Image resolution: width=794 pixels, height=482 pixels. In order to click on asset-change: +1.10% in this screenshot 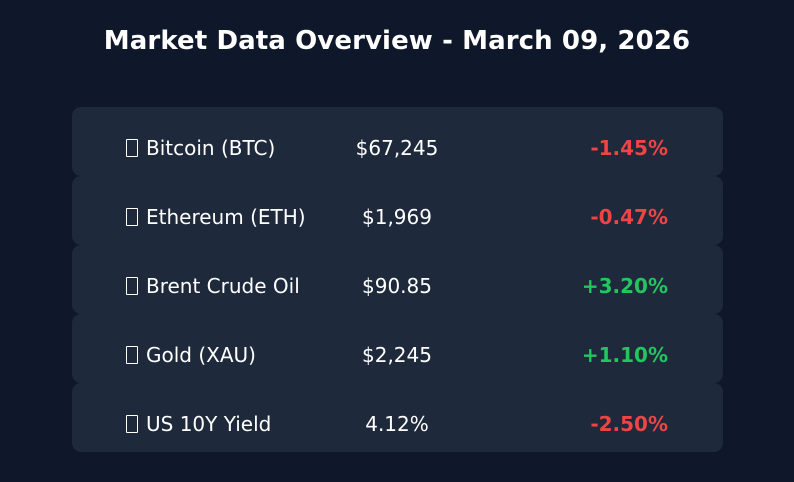, I will do `click(624, 355)`.